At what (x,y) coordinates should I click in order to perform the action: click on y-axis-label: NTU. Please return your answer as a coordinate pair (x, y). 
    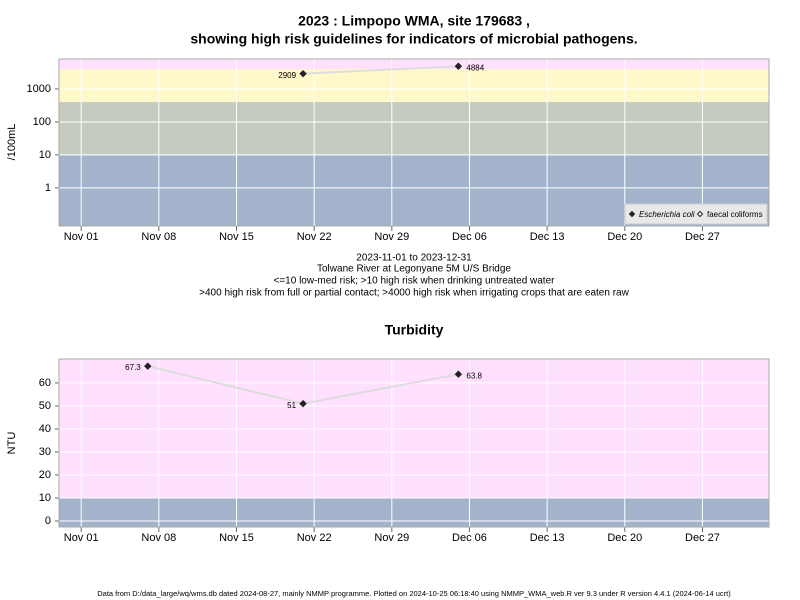
    Looking at the image, I should click on (12, 443).